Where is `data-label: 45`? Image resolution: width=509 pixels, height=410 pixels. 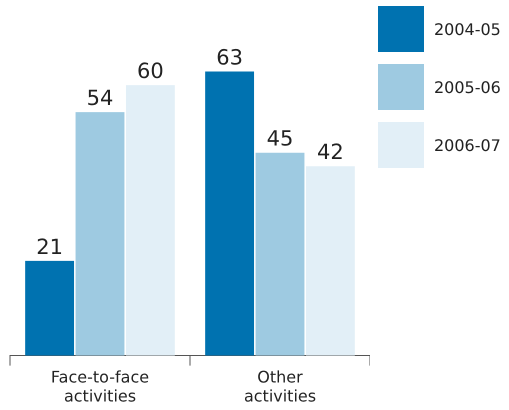
data-label: 45 is located at coordinates (280, 138).